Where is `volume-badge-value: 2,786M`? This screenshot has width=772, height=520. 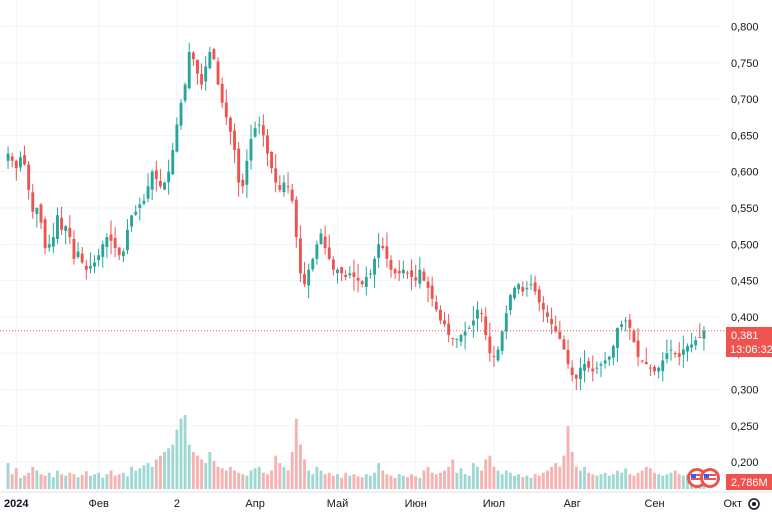 volume-badge-value: 2,786M is located at coordinates (749, 483).